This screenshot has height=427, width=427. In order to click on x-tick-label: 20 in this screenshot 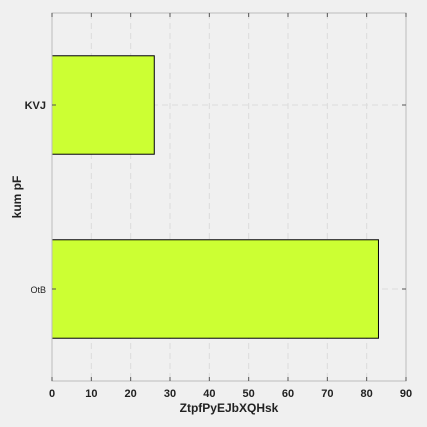, I will do `click(131, 394)`.